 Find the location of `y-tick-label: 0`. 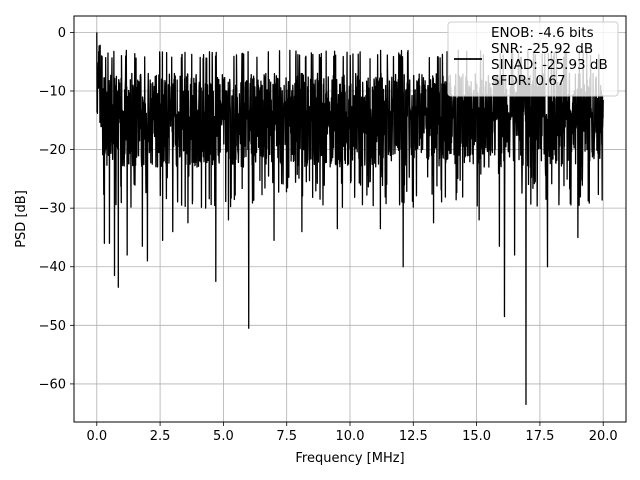

y-tick-label: 0 is located at coordinates (62, 33).